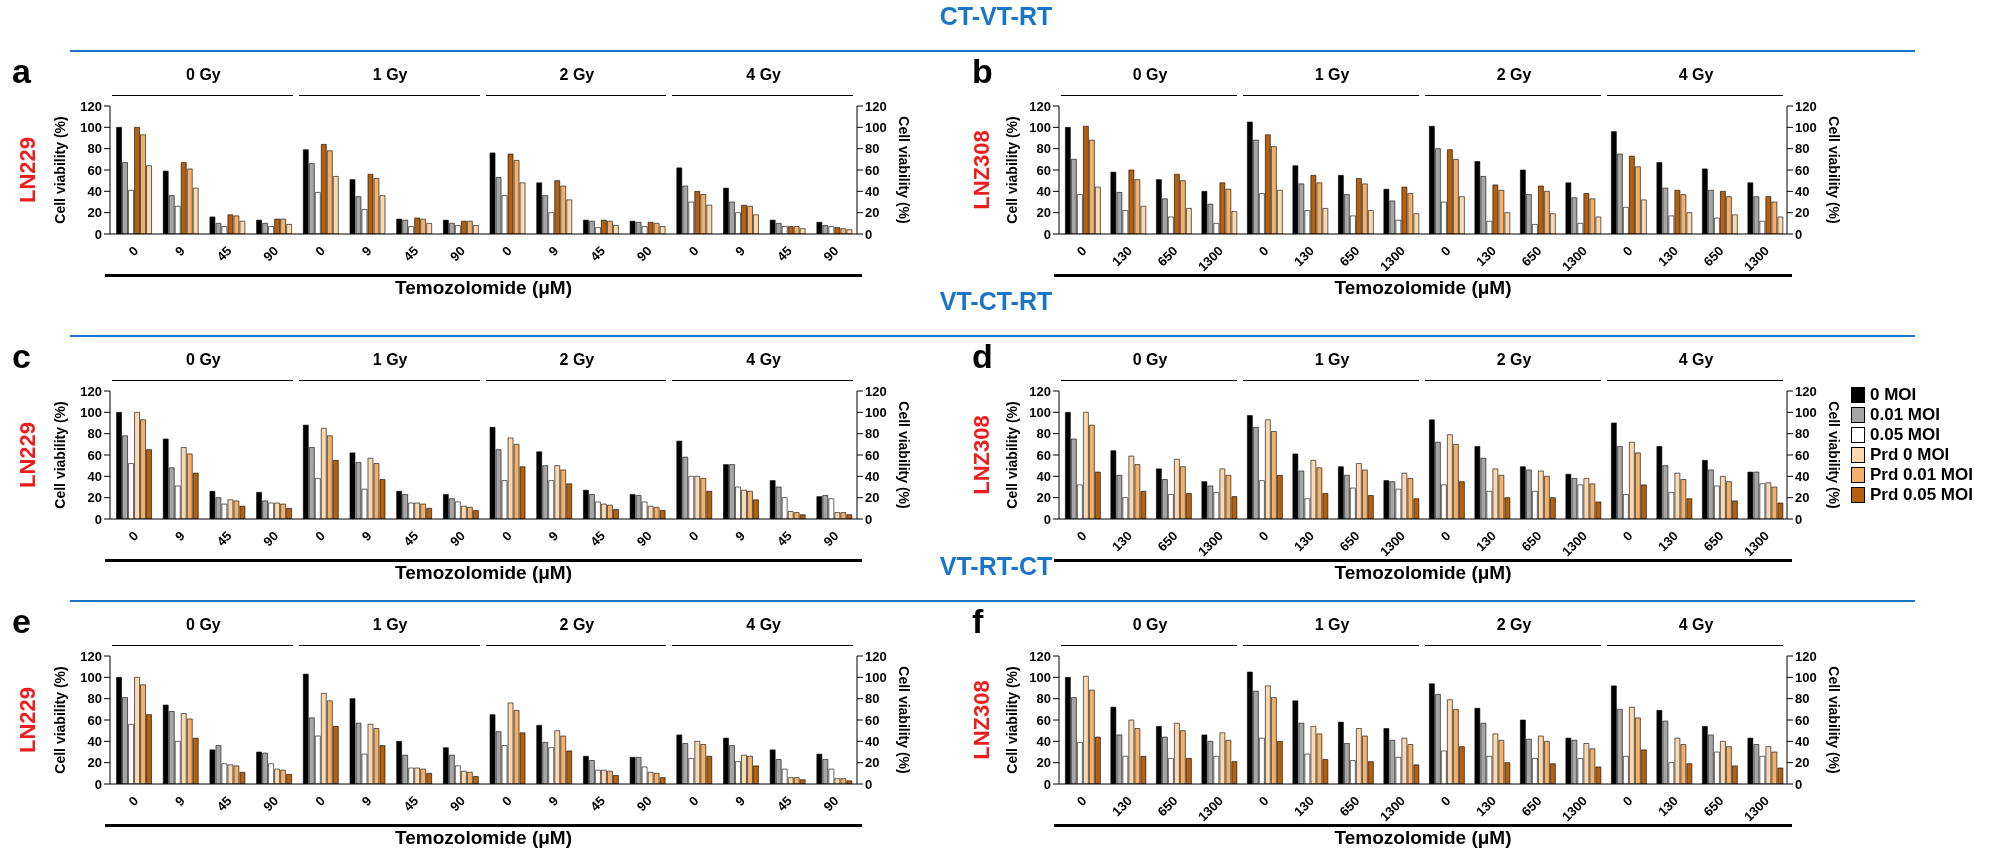  Describe the element at coordinates (982, 720) in the screenshot. I see `text: LNZ308` at that location.